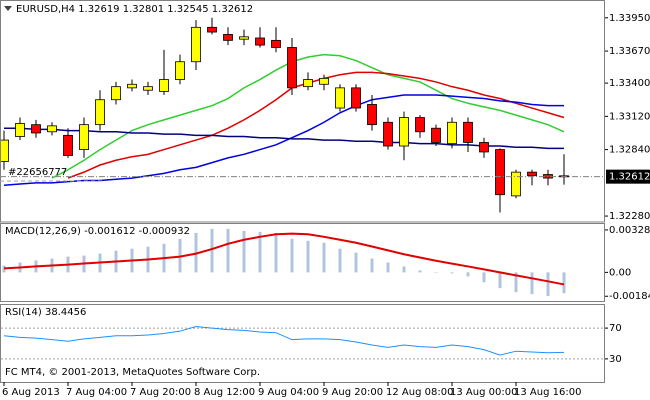 This screenshot has height=400, width=650. Describe the element at coordinates (629, 230) in the screenshot. I see `y-tick-label: 0.003281` at that location.